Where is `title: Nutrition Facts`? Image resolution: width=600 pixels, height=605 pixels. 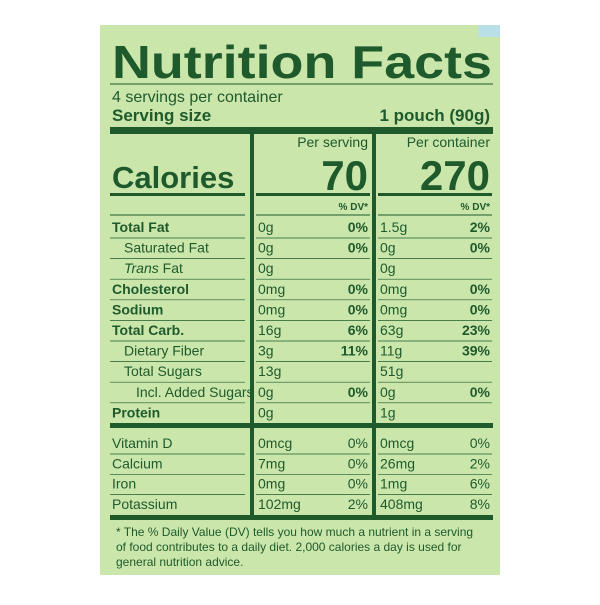
title: Nutrition Facts is located at coordinates (302, 62).